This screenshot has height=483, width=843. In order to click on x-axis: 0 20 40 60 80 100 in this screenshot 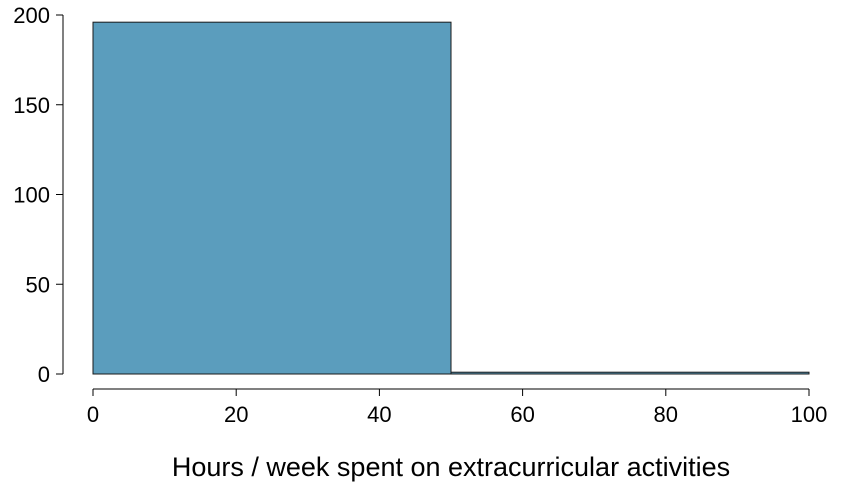, I will do `click(457, 407)`.